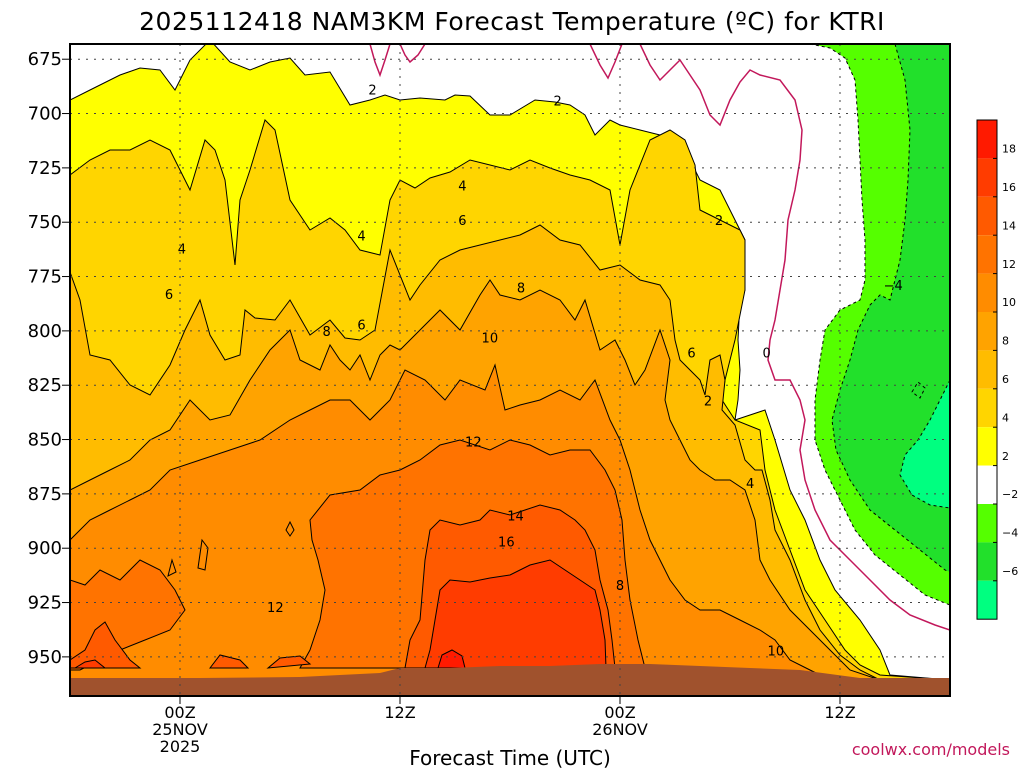 This screenshot has height=768, width=1024. Describe the element at coordinates (515, 517) in the screenshot. I see `contour-label: 14` at that location.